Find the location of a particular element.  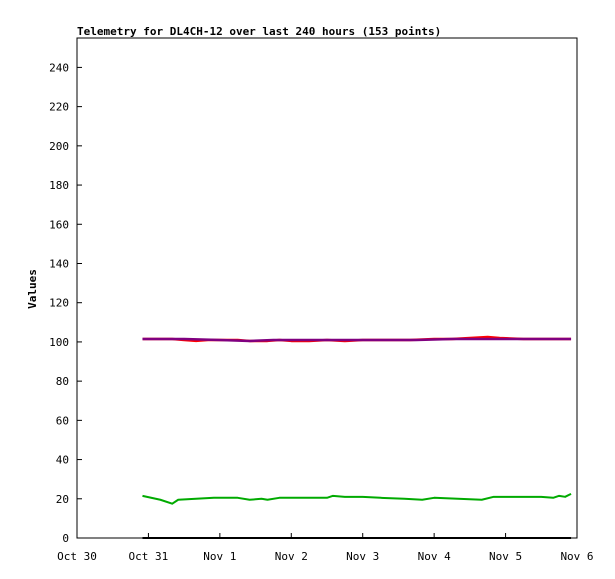

x-tick-label: Nov 5 is located at coordinates (505, 556).